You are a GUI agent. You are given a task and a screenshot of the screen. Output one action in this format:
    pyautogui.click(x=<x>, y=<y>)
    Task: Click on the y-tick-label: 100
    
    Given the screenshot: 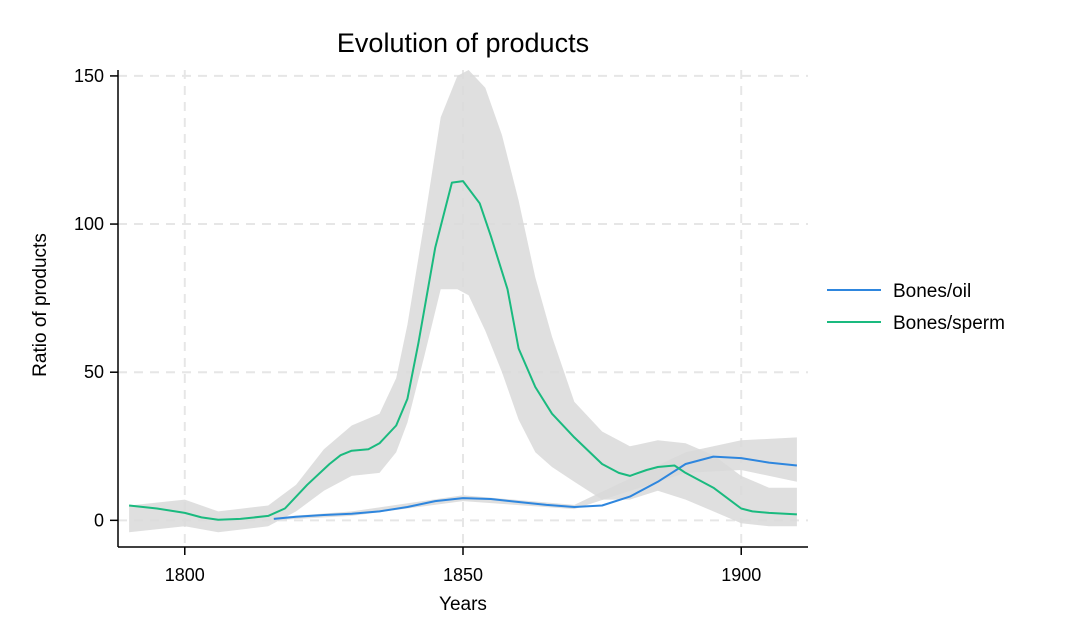 What is the action you would take?
    pyautogui.click(x=89, y=224)
    